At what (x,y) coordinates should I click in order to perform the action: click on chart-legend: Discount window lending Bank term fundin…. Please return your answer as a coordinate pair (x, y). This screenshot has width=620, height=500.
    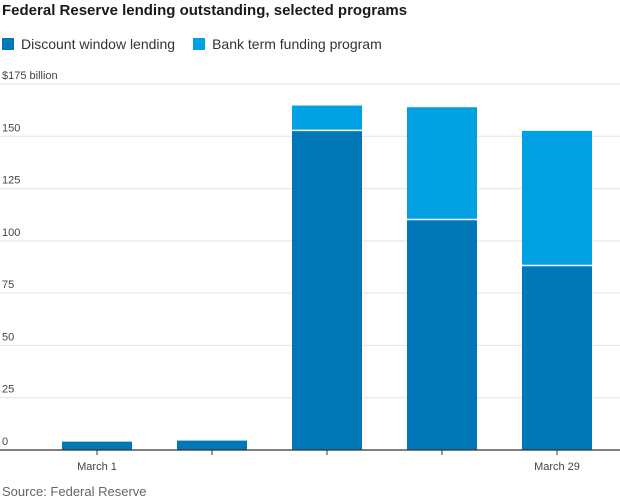
    Looking at the image, I should click on (201, 44).